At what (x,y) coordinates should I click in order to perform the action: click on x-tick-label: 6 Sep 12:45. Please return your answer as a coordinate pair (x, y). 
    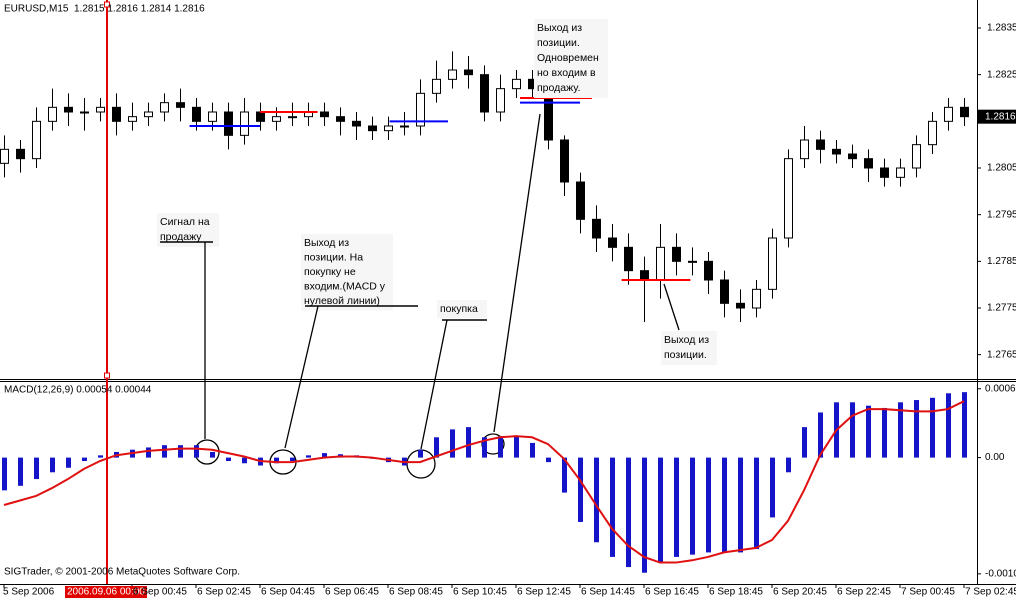
    Looking at the image, I should click on (544, 592).